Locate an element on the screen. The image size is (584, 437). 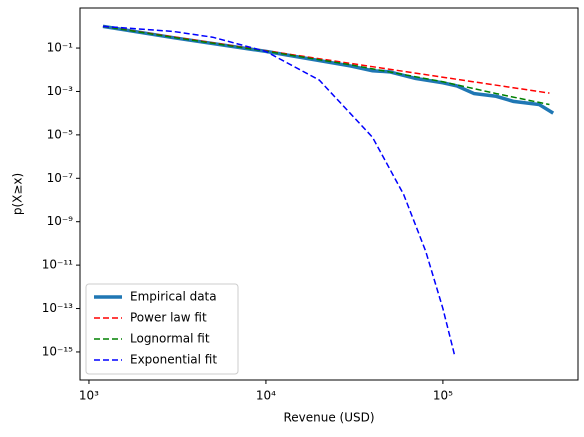
legend-label: Empirical data is located at coordinates (173, 297).